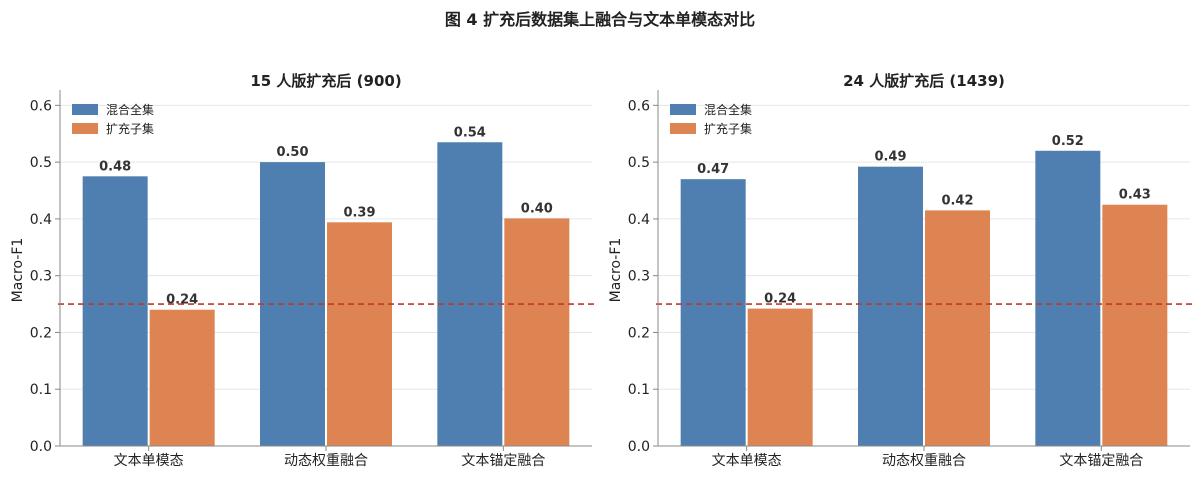 Image resolution: width=1200 pixels, height=481 pixels. What do you see at coordinates (1068, 141) in the screenshot?
I see `data-label: 0.52` at bounding box center [1068, 141].